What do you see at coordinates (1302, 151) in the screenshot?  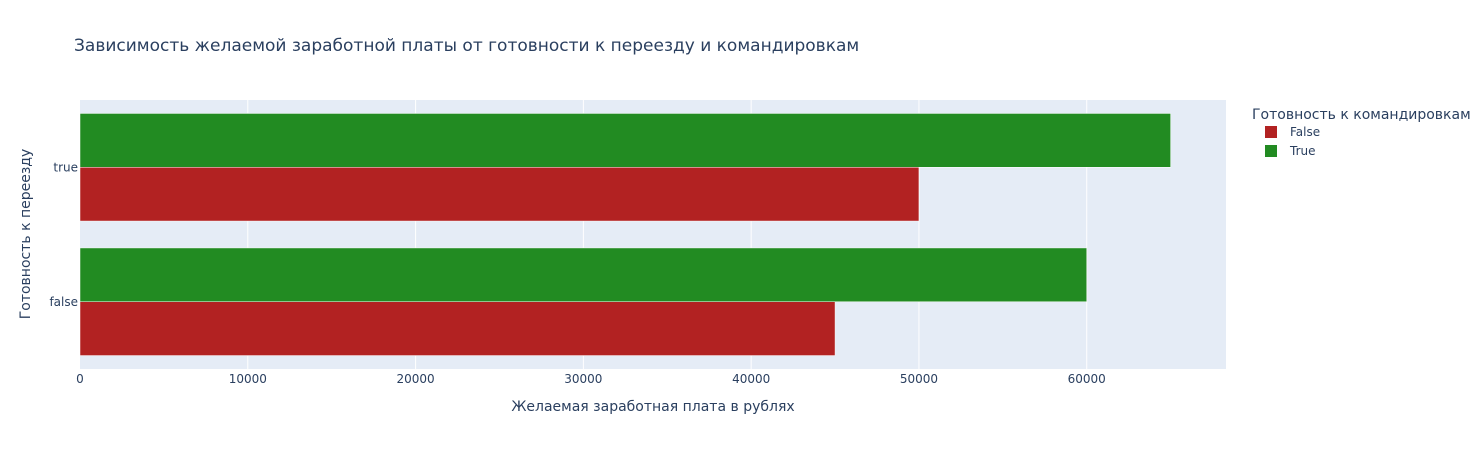 I see `legend-label-true: True` at bounding box center [1302, 151].